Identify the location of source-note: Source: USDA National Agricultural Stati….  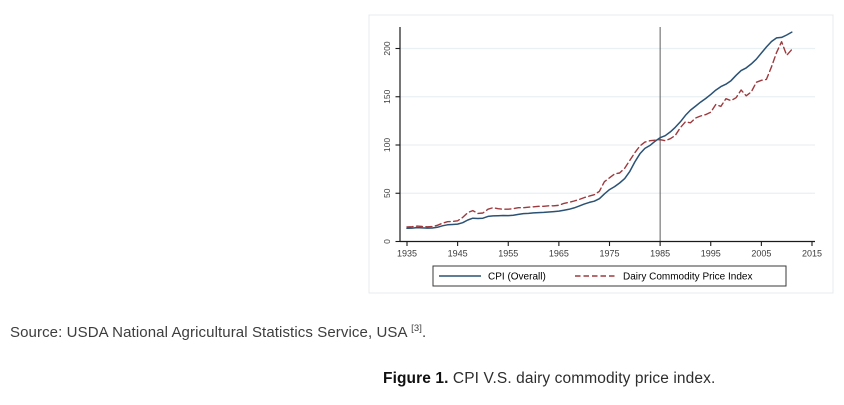
(218, 332).